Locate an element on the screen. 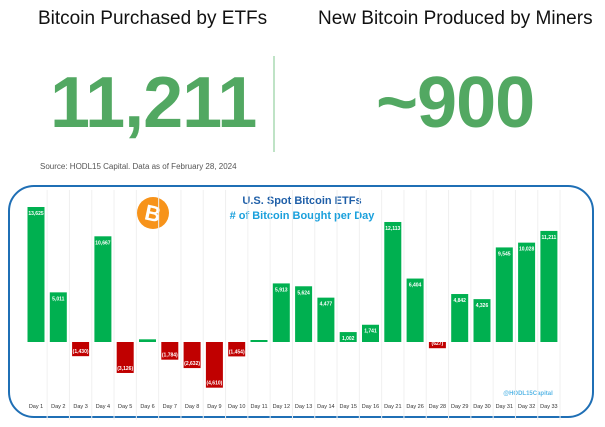 This screenshot has width=605, height=427. x-tick-label: Day 5 is located at coordinates (125, 407).